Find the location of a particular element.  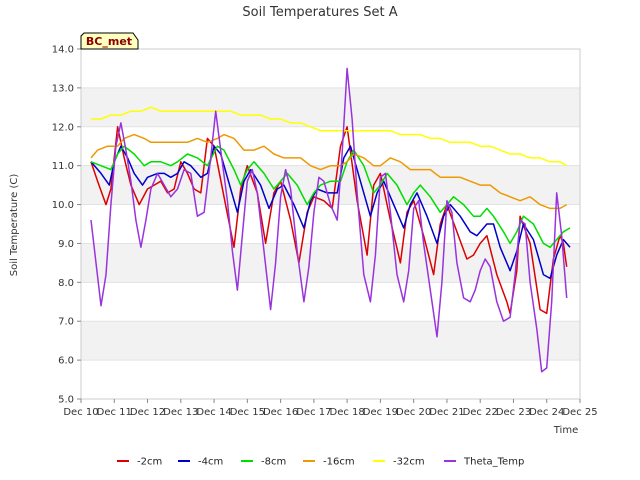

x-tick-label: Dec 13 is located at coordinates (180, 412).